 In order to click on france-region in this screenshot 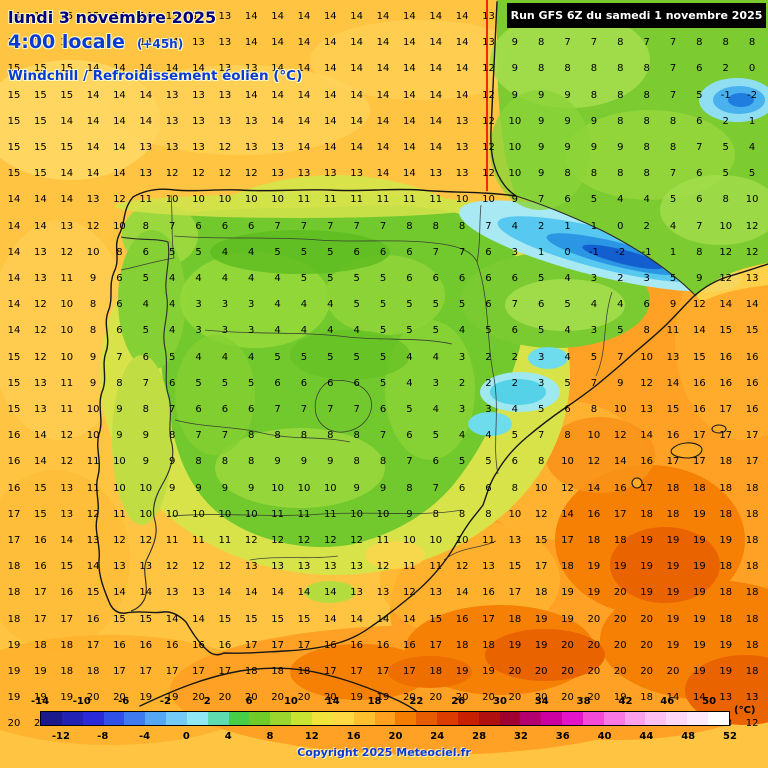, I will do `click(629, 151)`.